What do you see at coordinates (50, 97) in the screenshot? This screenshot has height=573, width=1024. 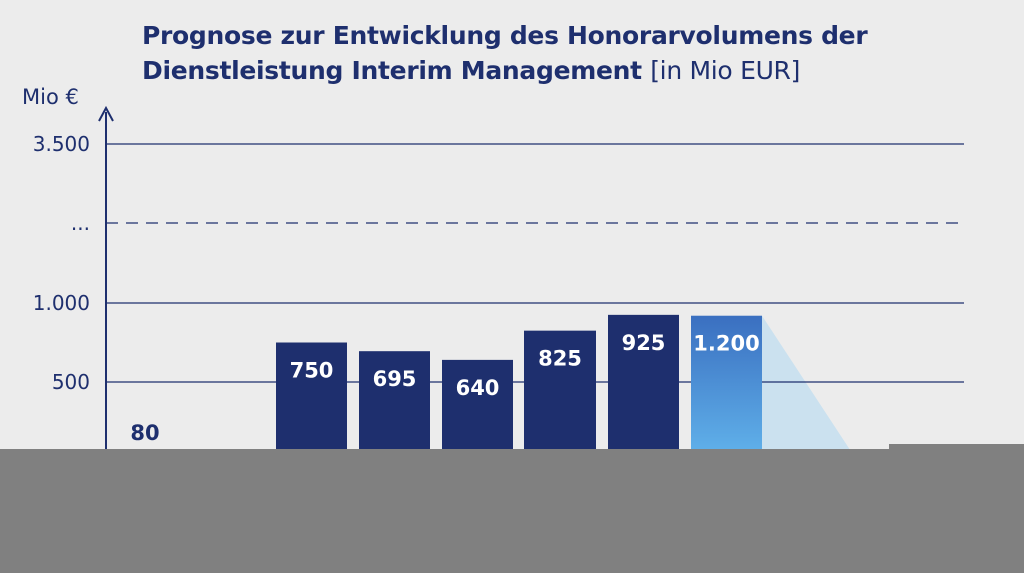 I see `y-axis-label: Mio €` at bounding box center [50, 97].